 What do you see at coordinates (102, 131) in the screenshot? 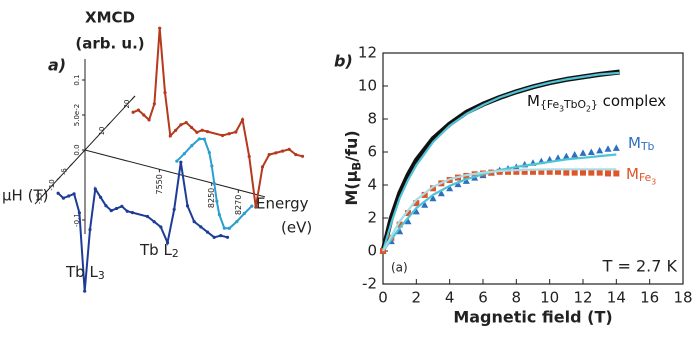
I see `h-tick-label: 10` at bounding box center [102, 131].